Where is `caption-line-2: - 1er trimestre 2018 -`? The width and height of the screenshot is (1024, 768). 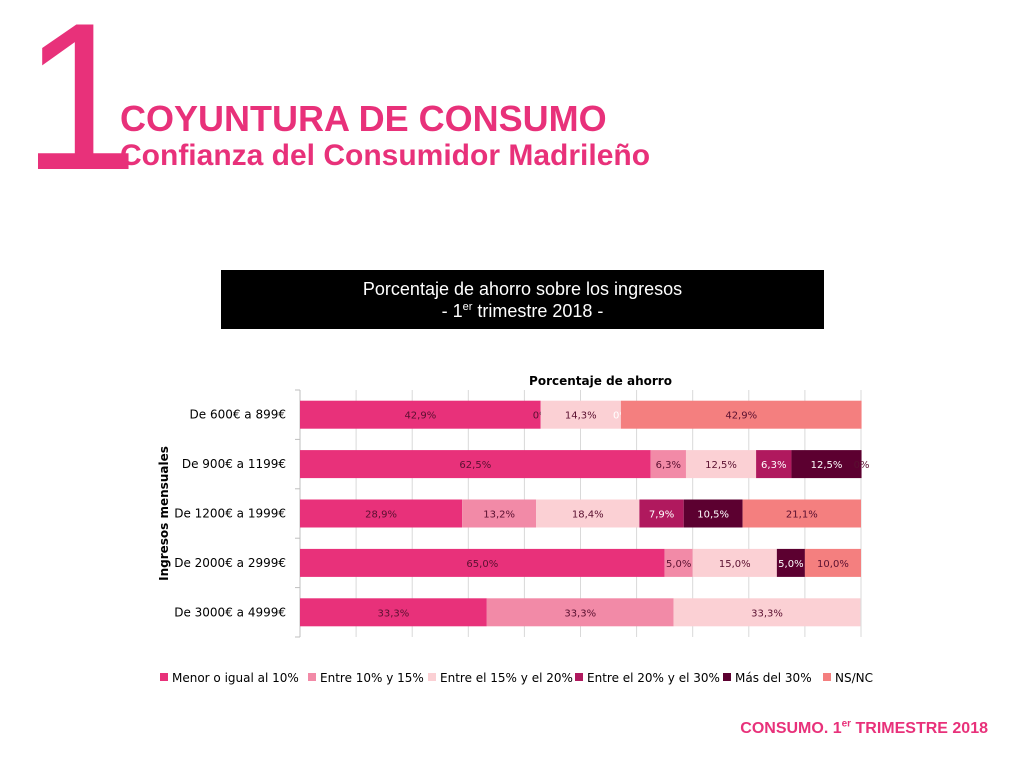 caption-line-2: - 1er trimestre 2018 - is located at coordinates (522, 311).